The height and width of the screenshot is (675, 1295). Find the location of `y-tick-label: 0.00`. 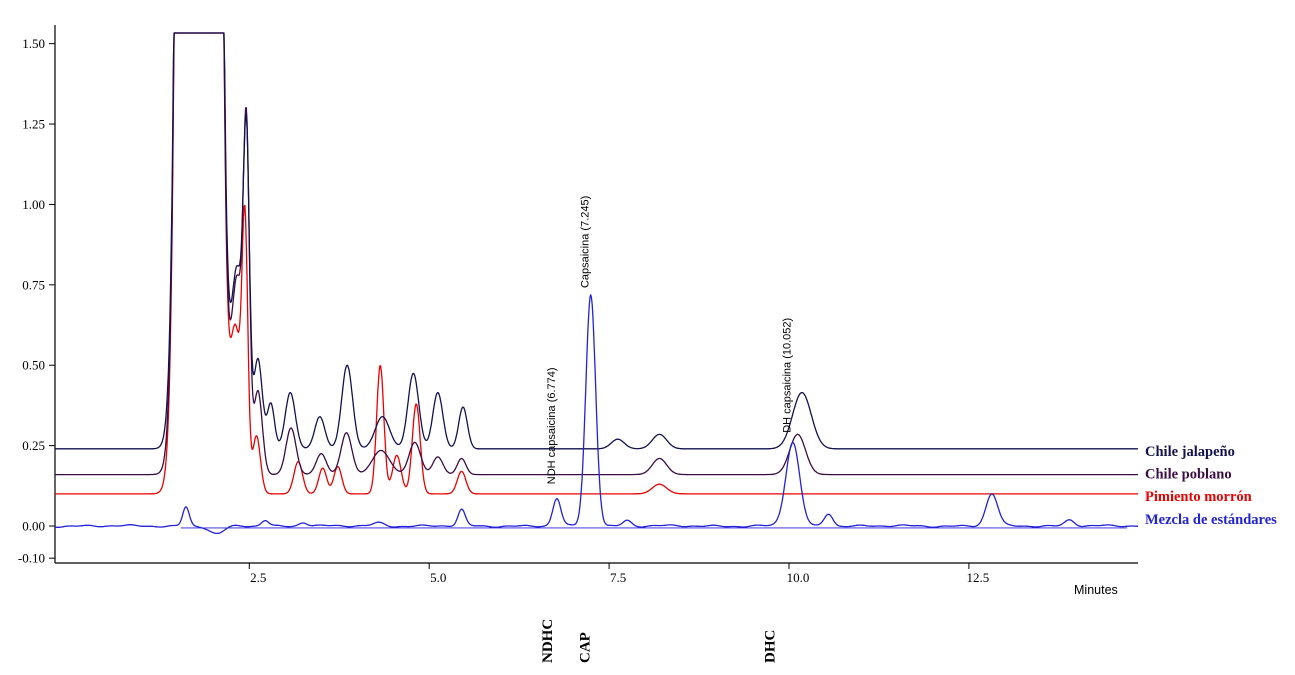

y-tick-label: 0.00 is located at coordinates (33, 526).